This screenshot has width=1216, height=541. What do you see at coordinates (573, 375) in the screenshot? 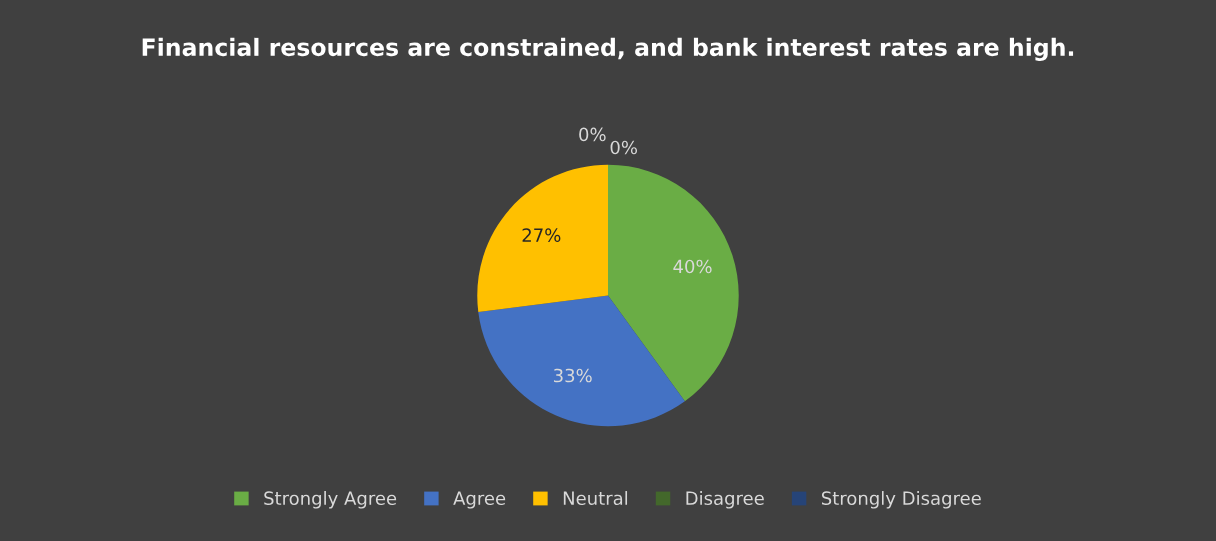
I see `data-label: 33%` at bounding box center [573, 375].